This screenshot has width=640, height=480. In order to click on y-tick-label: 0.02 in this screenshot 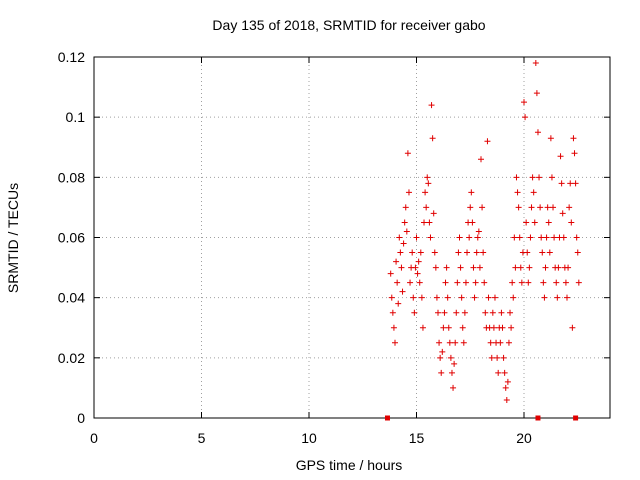, I will do `click(71, 358)`.